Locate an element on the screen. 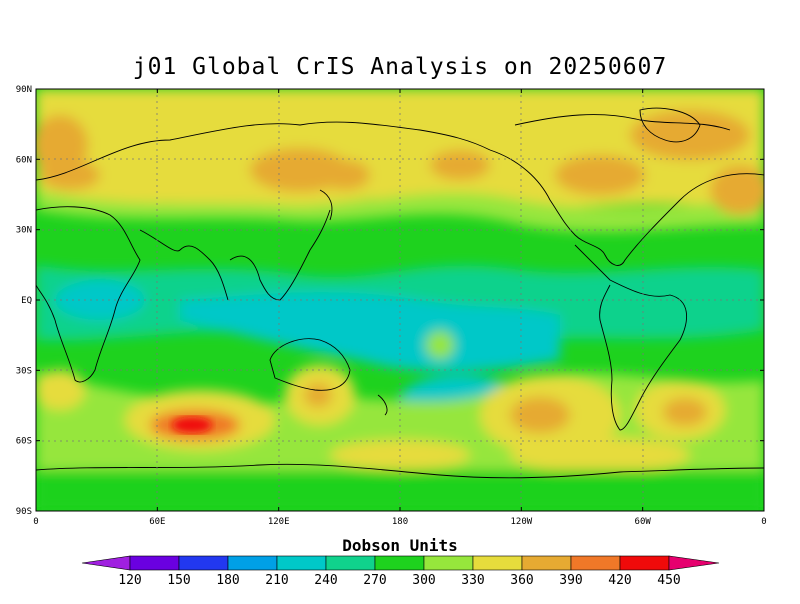 The width and height of the screenshot is (800, 604). latitude-label: 60N is located at coordinates (24, 160).